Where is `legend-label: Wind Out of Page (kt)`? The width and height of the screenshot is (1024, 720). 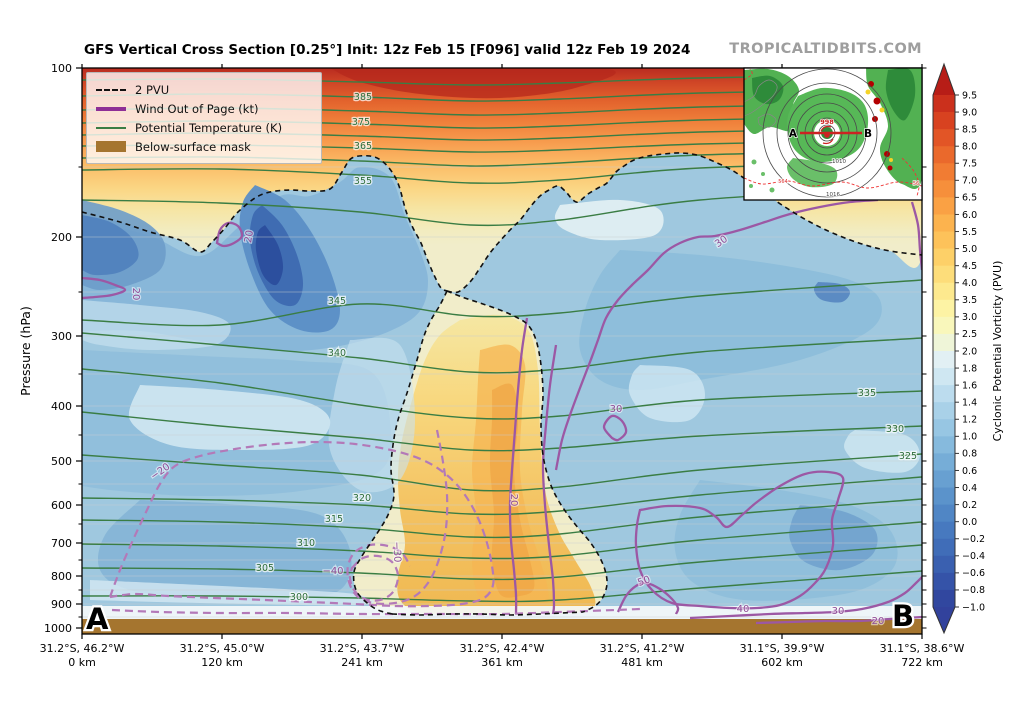 legend-label: Wind Out of Page (kt) is located at coordinates (197, 108).